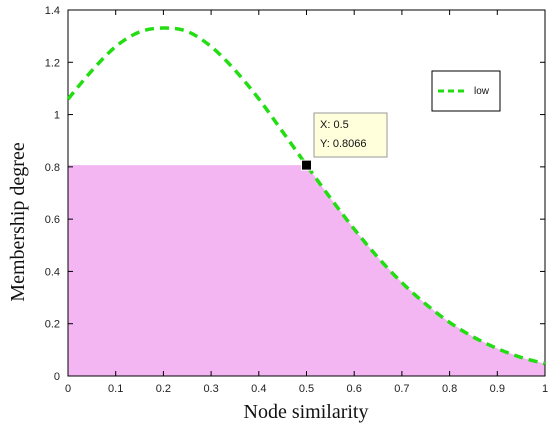 The height and width of the screenshot is (429, 550). Describe the element at coordinates (52, 168) in the screenshot. I see `y-tick-label: 0.8` at that location.